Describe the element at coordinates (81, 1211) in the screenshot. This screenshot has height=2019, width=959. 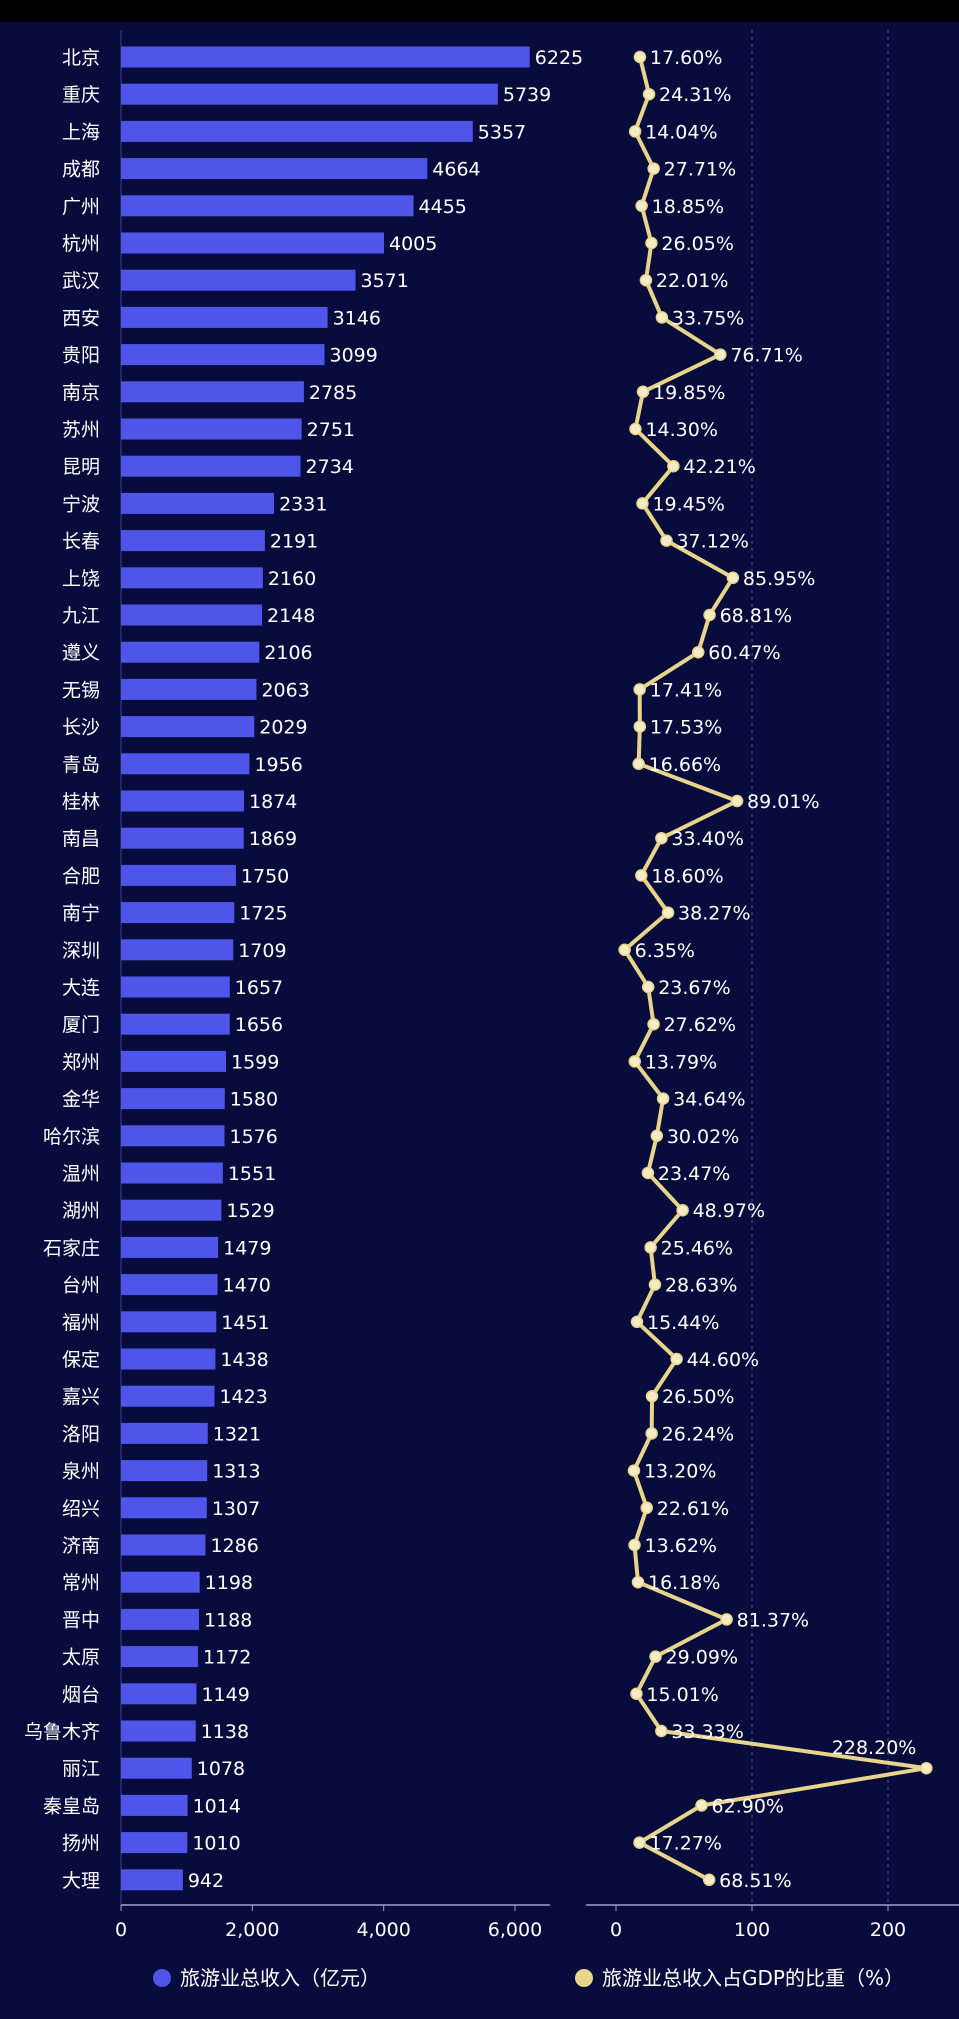
I see `category-label: 湖州` at that location.